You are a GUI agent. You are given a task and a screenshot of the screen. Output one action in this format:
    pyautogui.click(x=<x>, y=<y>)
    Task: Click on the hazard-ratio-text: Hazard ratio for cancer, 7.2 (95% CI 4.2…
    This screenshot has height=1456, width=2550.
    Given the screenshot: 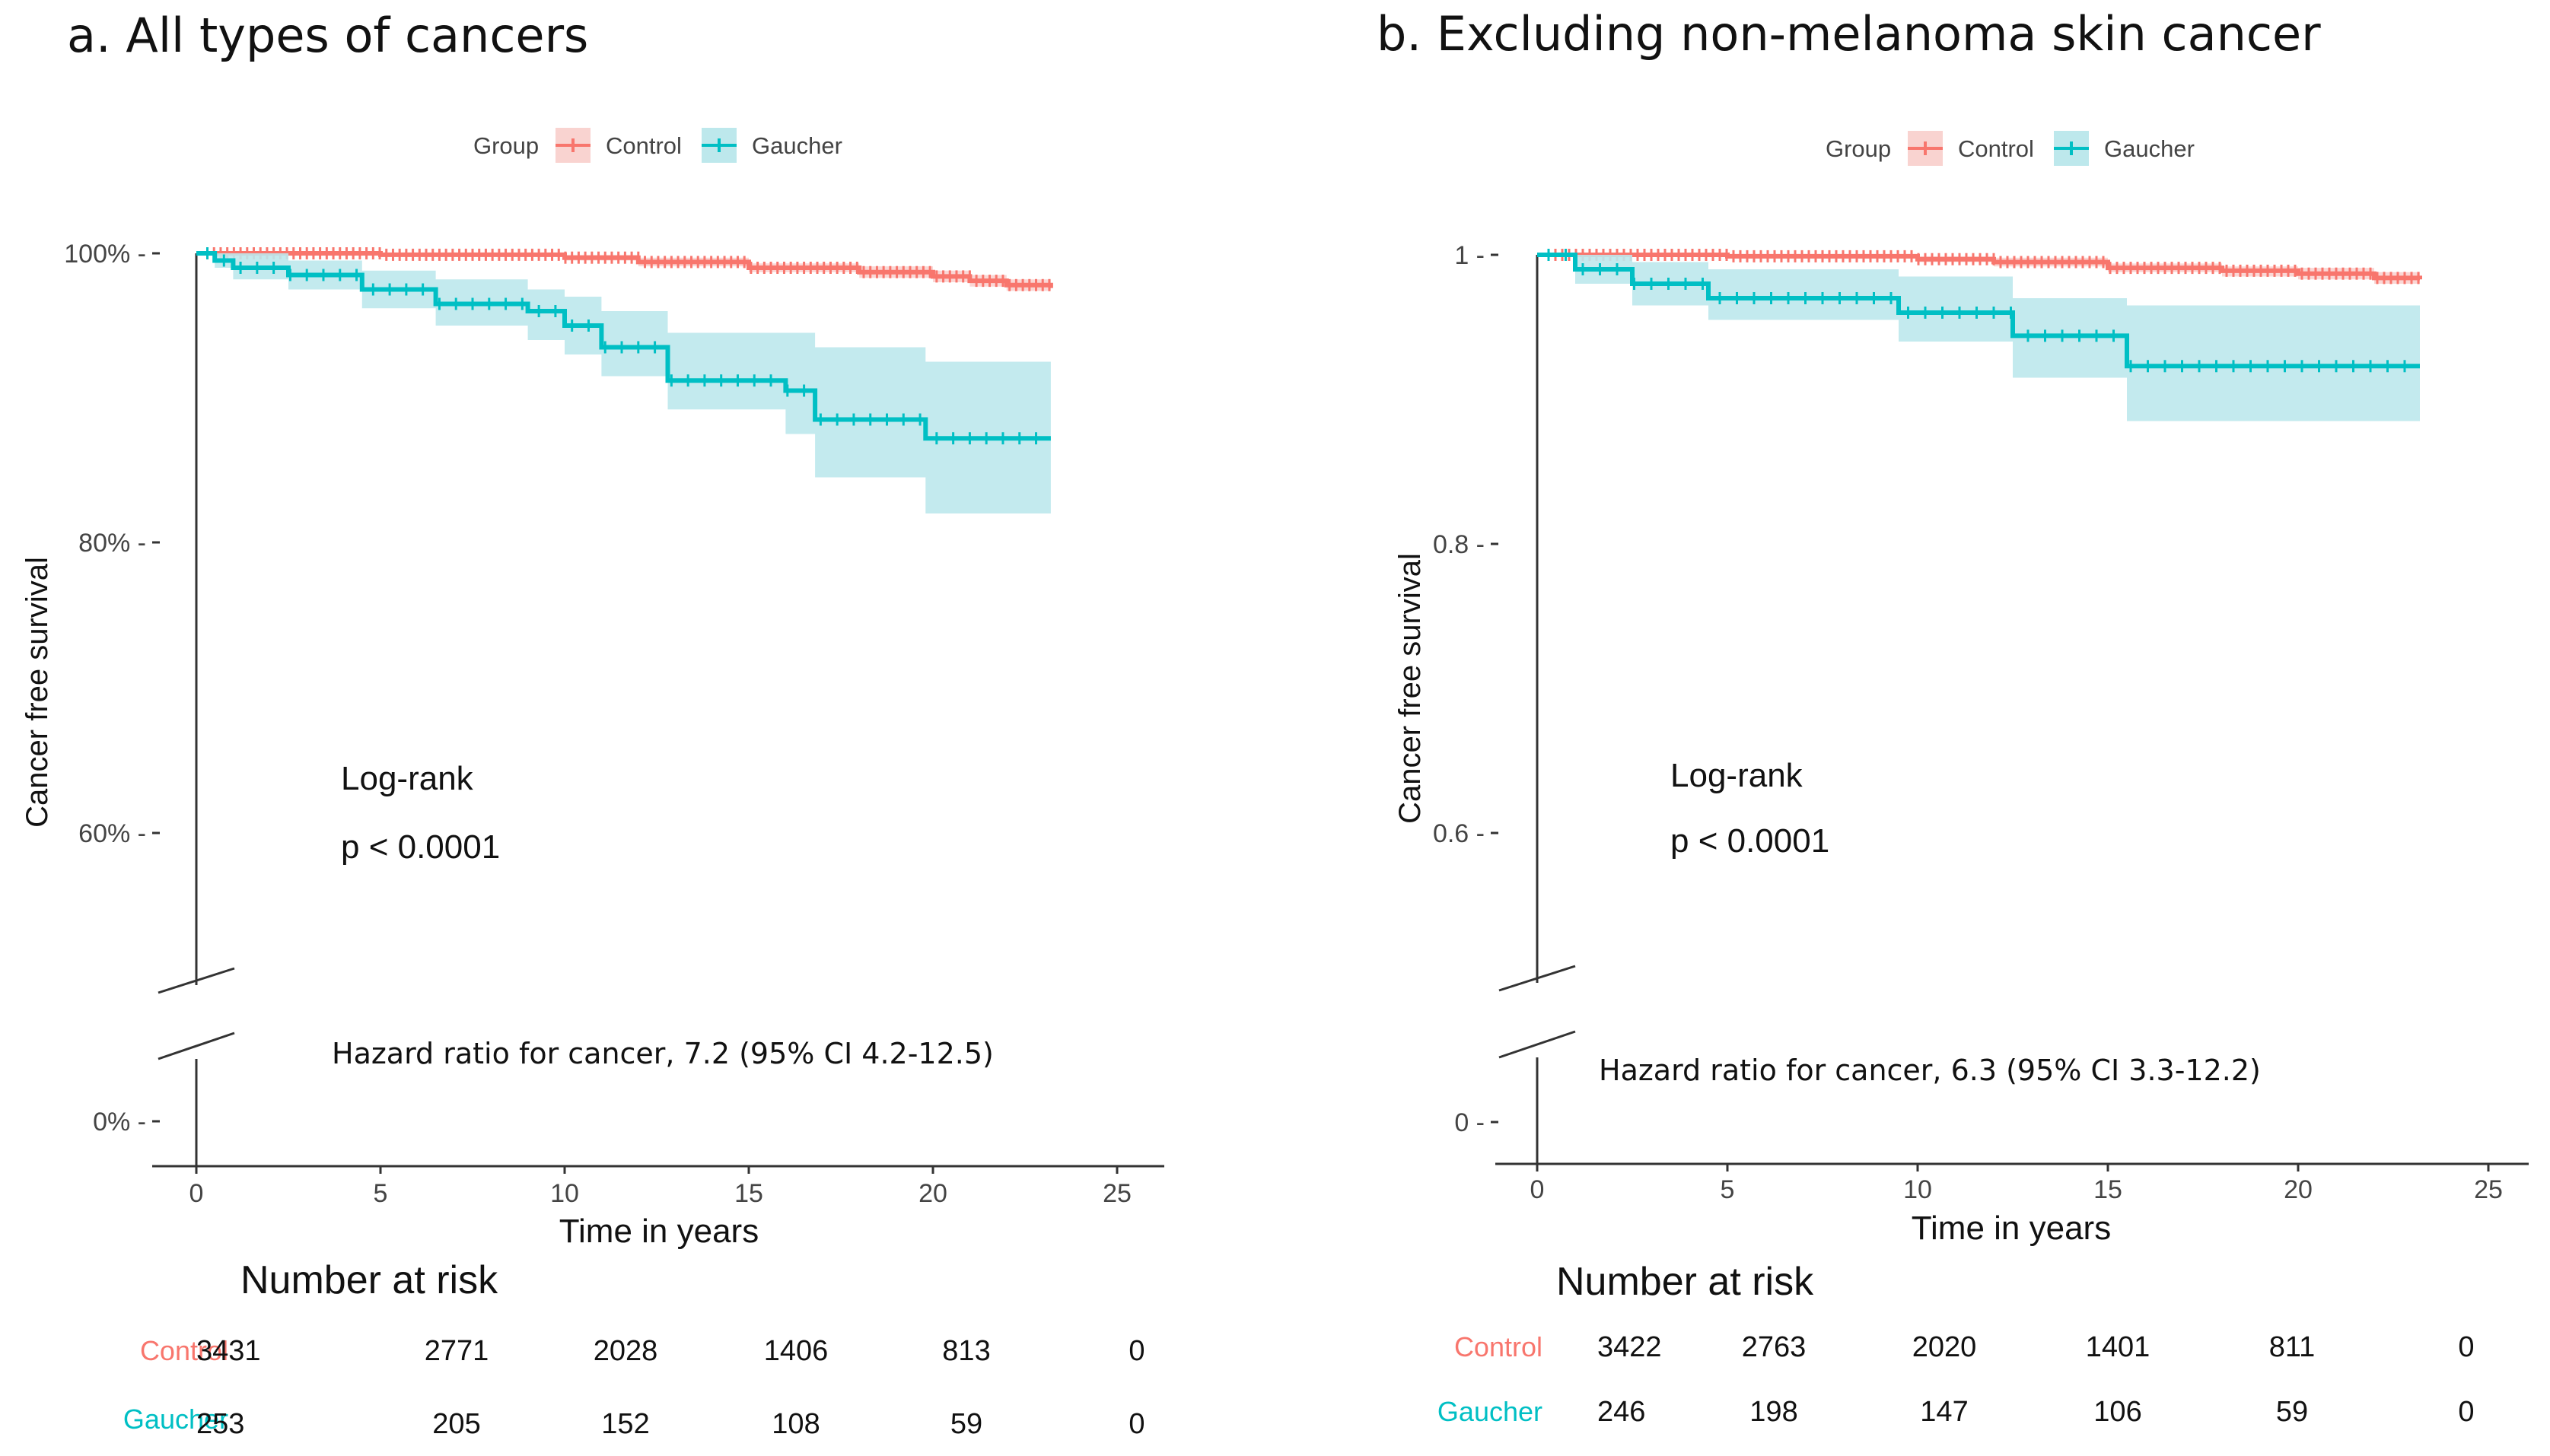 What is the action you would take?
    pyautogui.click(x=663, y=1053)
    